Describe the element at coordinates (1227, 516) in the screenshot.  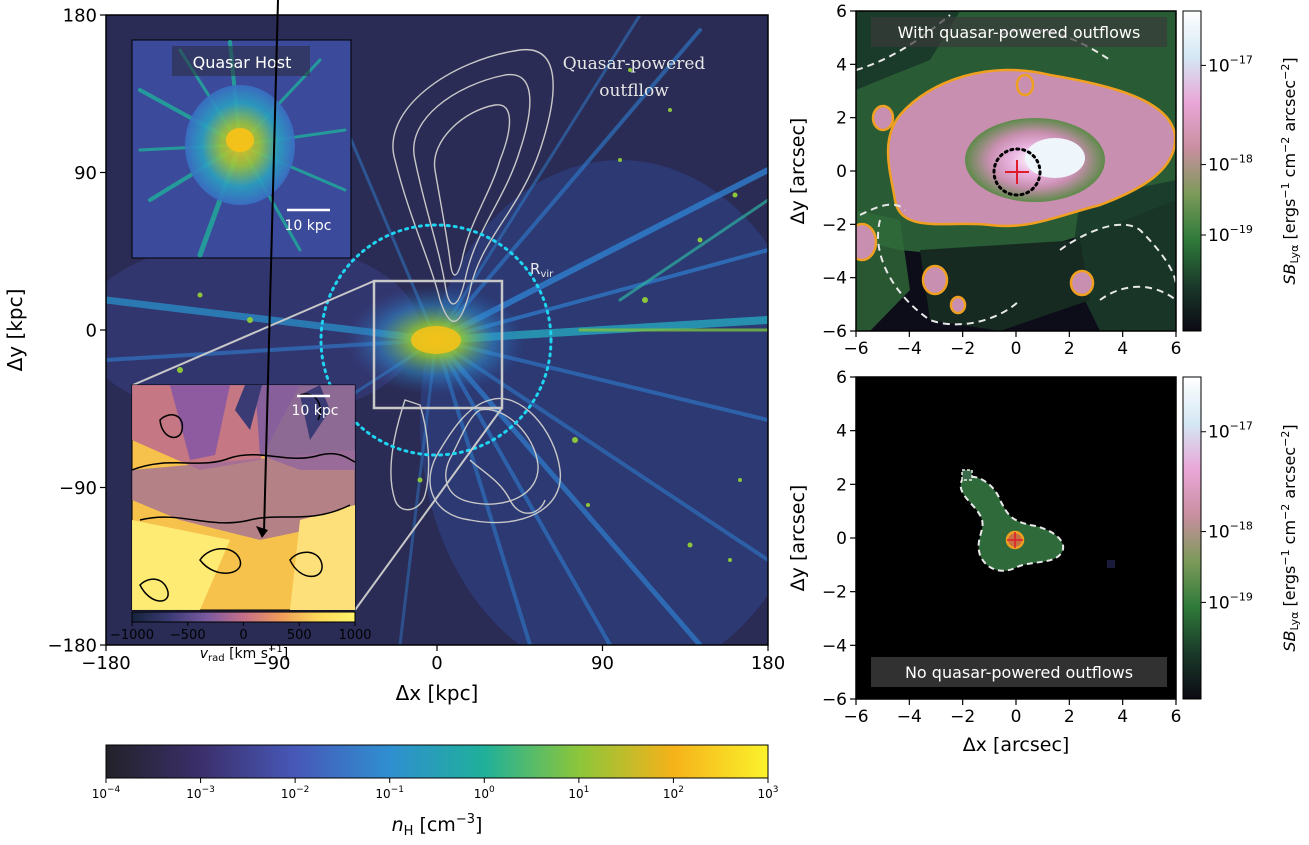
I see `br-colorbar-ticks: 10−17 10−18 10−19` at that location.